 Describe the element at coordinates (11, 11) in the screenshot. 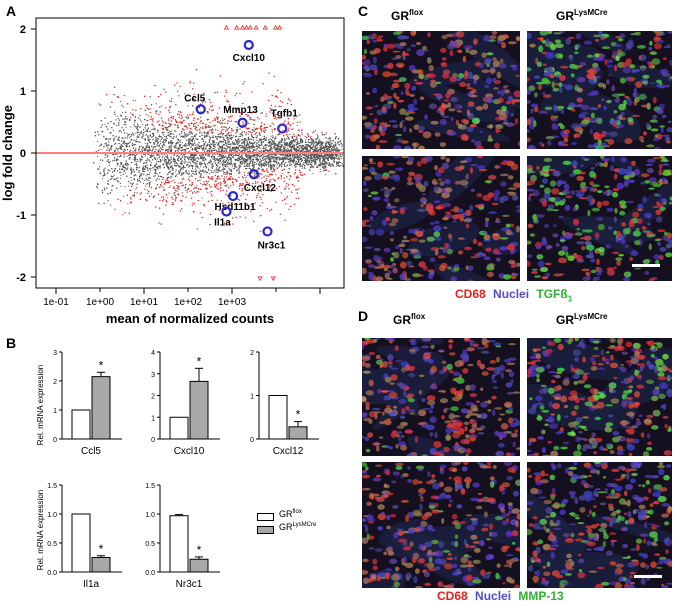

I see `panel-label-a: A` at that location.